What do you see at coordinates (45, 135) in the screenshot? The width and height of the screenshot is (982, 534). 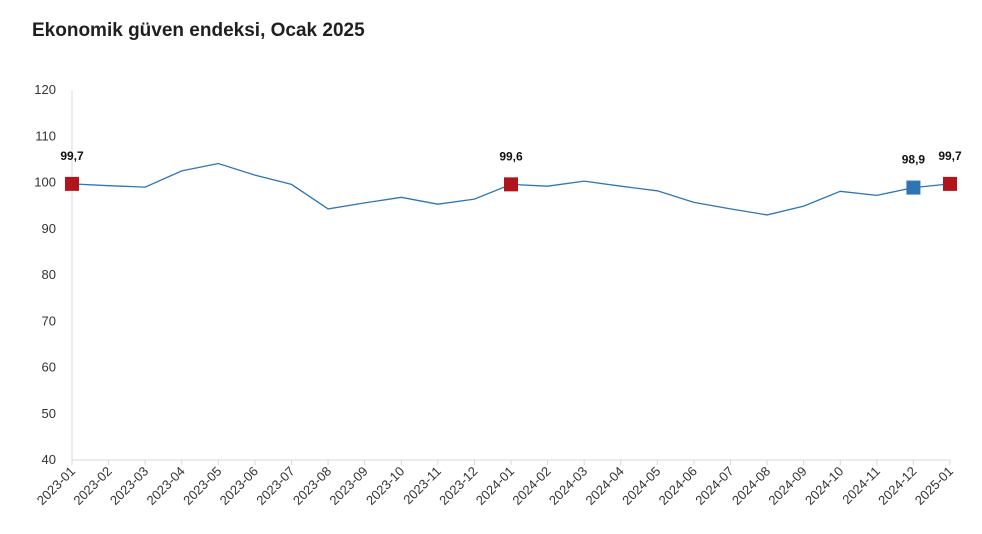 I see `y-tick-label: 110` at bounding box center [45, 135].